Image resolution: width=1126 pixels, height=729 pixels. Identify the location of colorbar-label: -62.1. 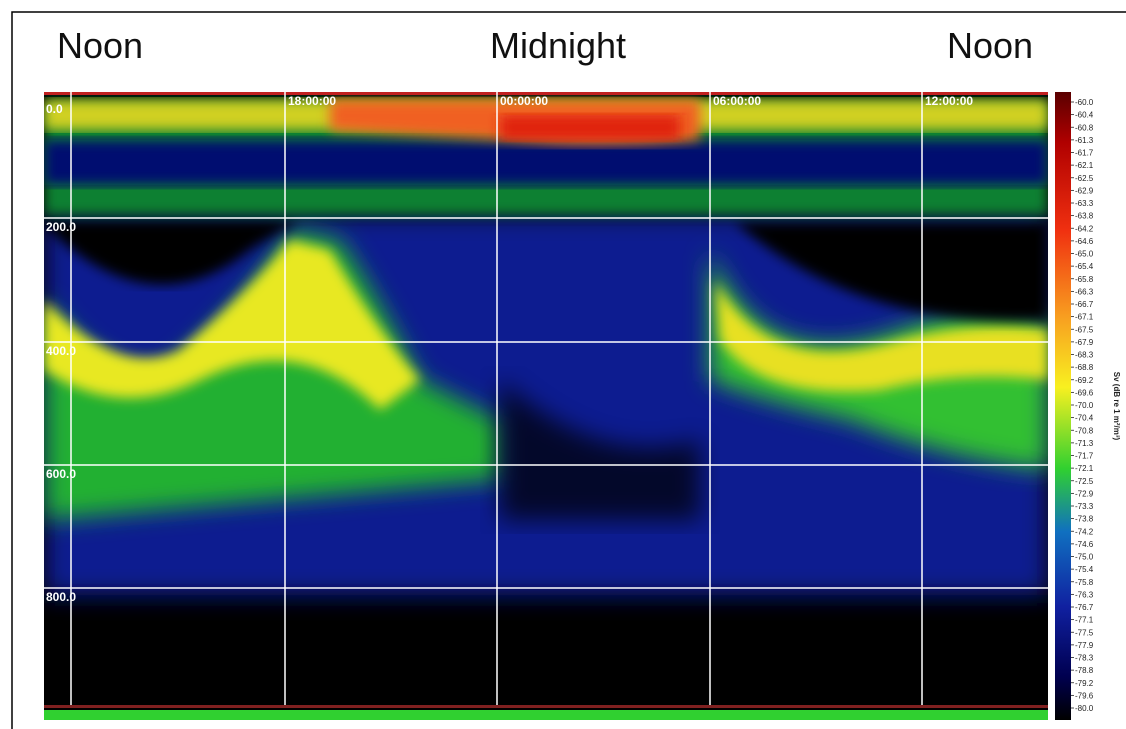
(1084, 165).